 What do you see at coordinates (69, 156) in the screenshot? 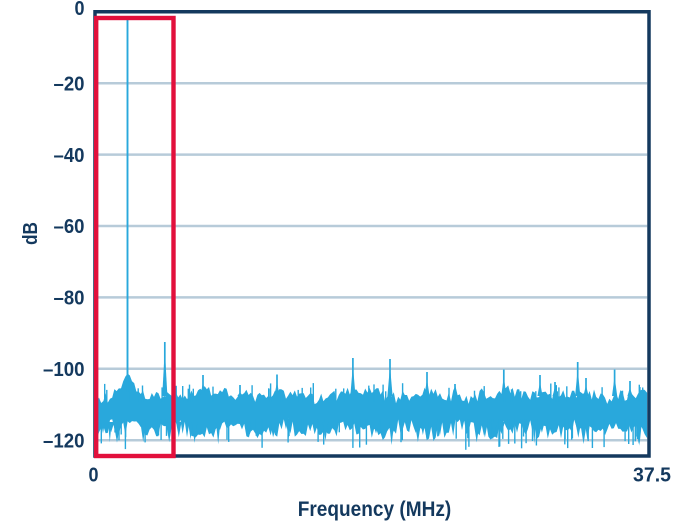
I see `svg-text: –40` at bounding box center [69, 156].